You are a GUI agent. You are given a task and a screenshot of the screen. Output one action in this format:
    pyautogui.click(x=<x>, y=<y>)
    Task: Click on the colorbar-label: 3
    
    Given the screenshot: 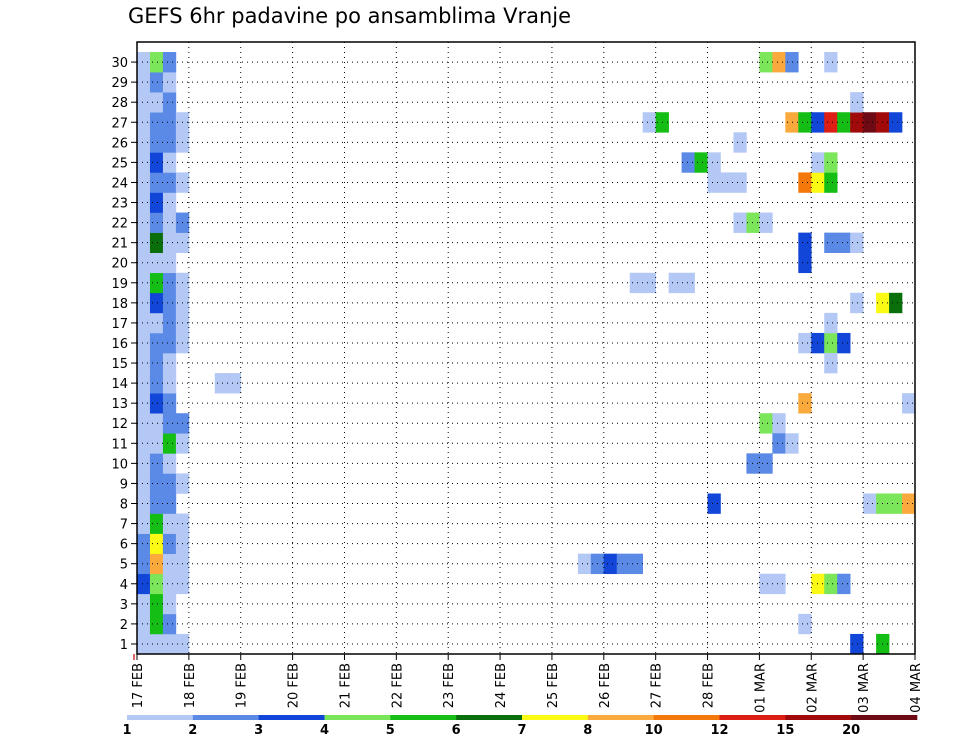 What is the action you would take?
    pyautogui.click(x=258, y=730)
    